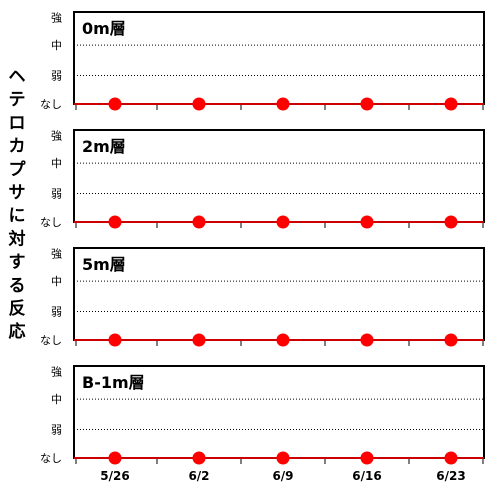  Describe the element at coordinates (104, 264) in the screenshot. I see `panel-title: 5m層` at that location.